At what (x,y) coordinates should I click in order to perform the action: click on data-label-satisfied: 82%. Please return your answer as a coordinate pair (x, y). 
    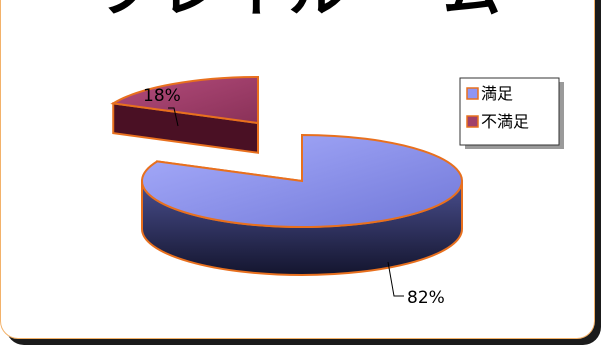
    Looking at the image, I should click on (426, 298).